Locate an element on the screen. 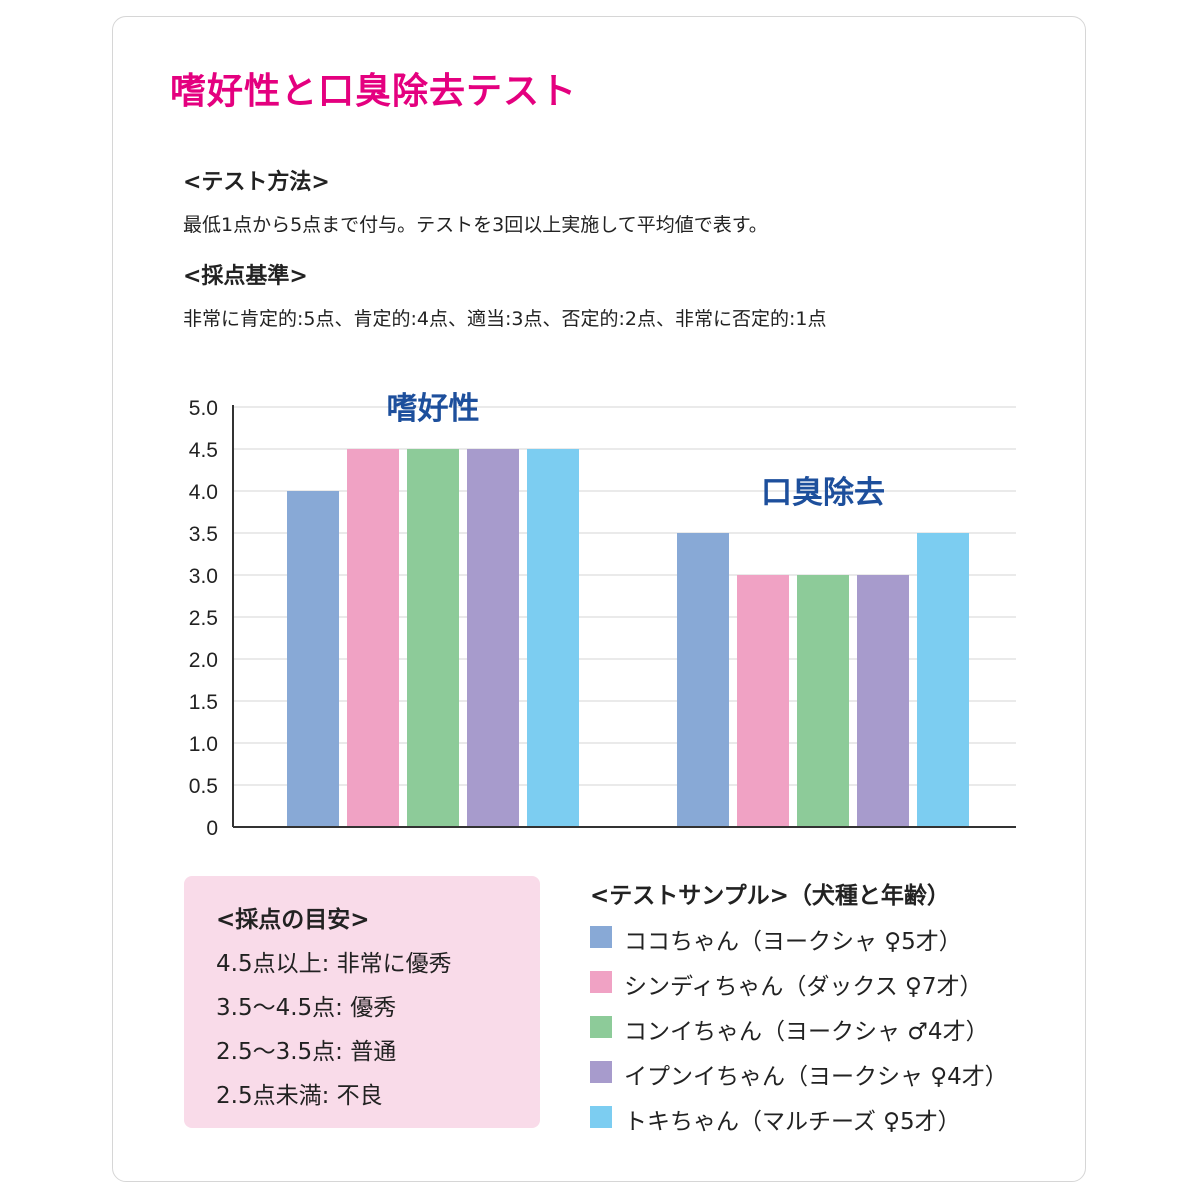  legend-label: トキちゃん（マルチーズ ♀5才） is located at coordinates (792, 1122).